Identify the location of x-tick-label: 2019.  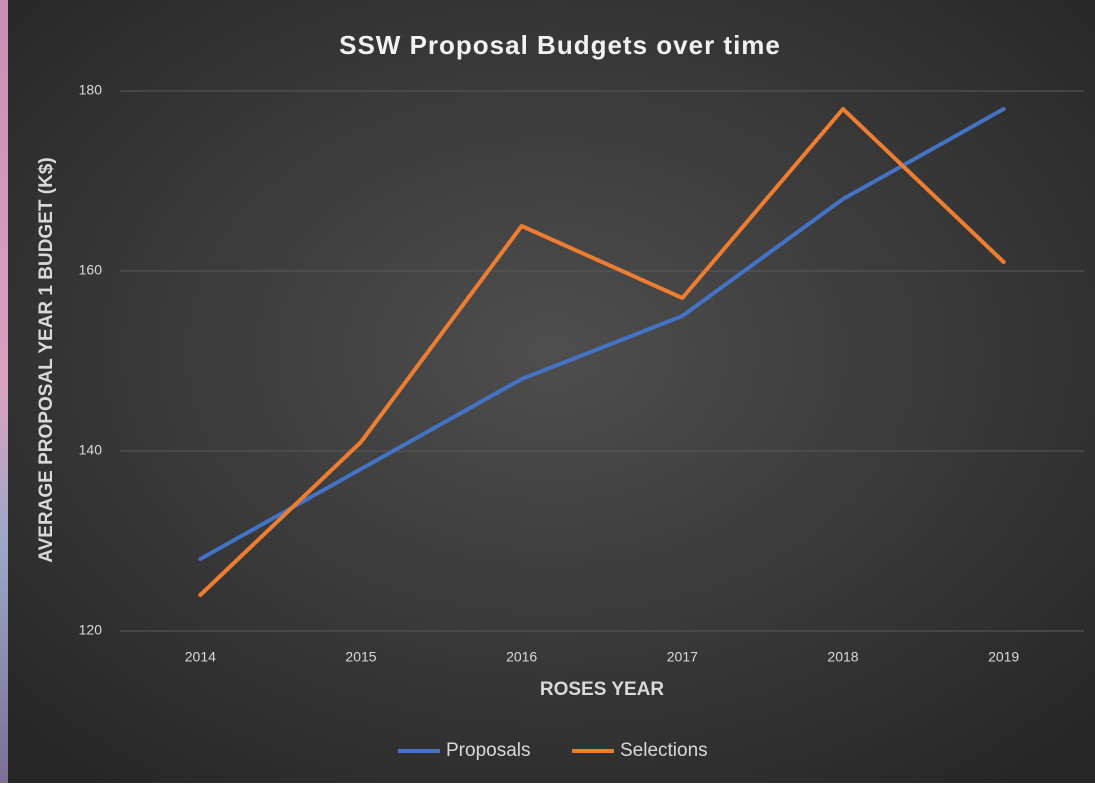
(1003, 657).